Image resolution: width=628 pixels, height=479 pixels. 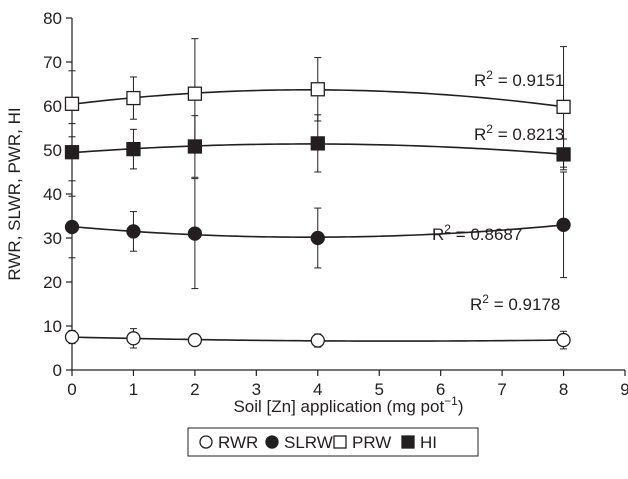 I want to click on legend-item-rwr: RWR, so click(x=228, y=442).